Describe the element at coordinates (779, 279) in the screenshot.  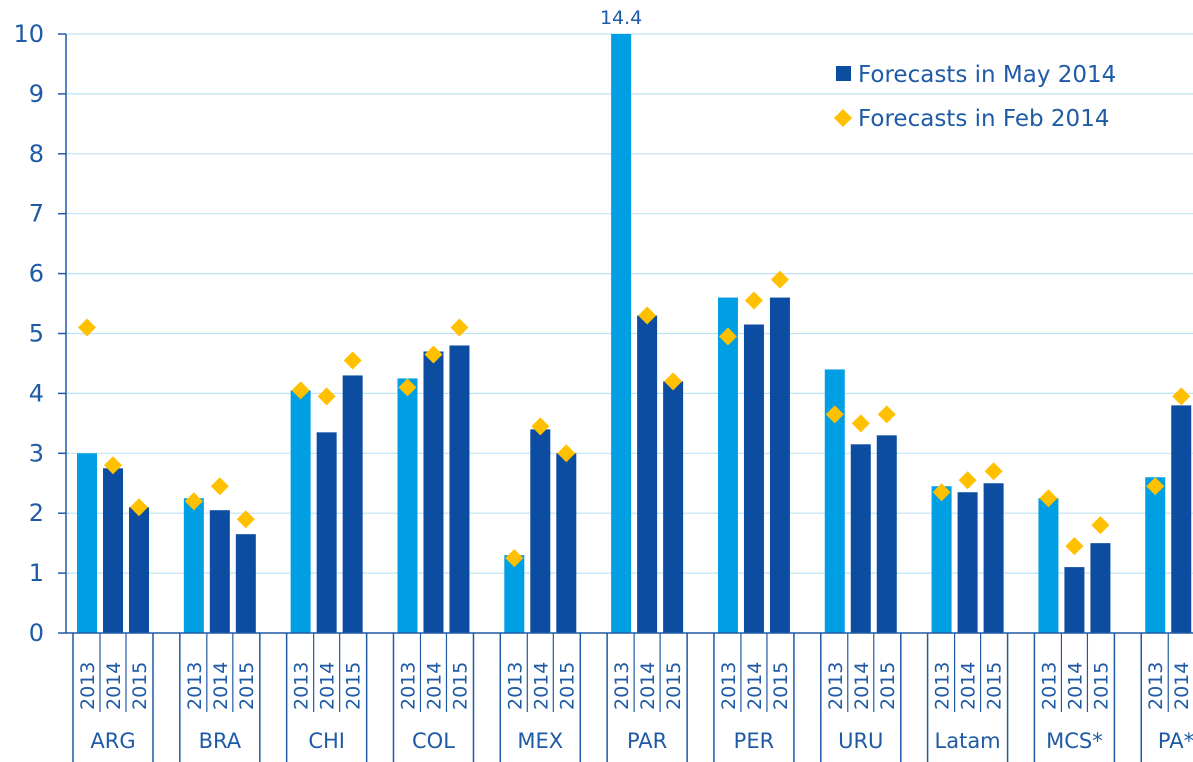
I see `marker-per-2015` at that location.